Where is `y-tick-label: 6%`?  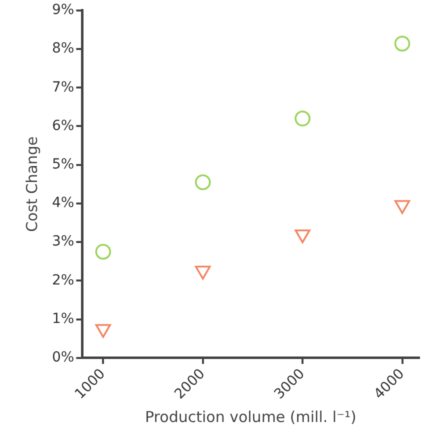
y-tick-label: 6% is located at coordinates (63, 126).